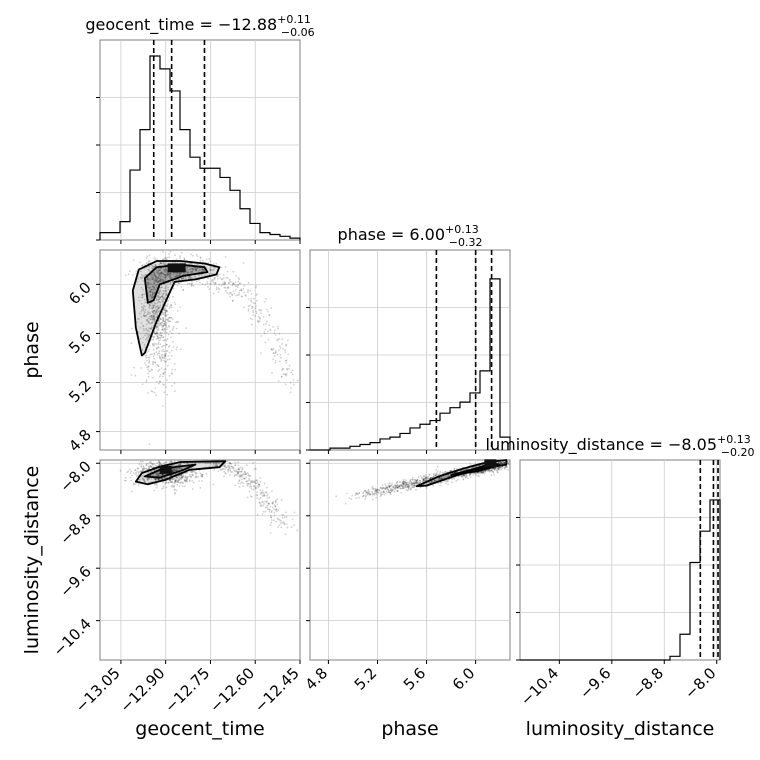 The width and height of the screenshot is (760, 760). I want to click on panel-frame, so click(200, 350).